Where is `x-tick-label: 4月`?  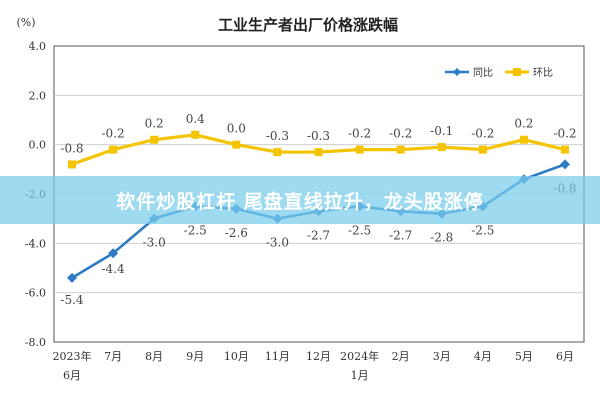
x-tick-label: 4月 is located at coordinates (483, 356).